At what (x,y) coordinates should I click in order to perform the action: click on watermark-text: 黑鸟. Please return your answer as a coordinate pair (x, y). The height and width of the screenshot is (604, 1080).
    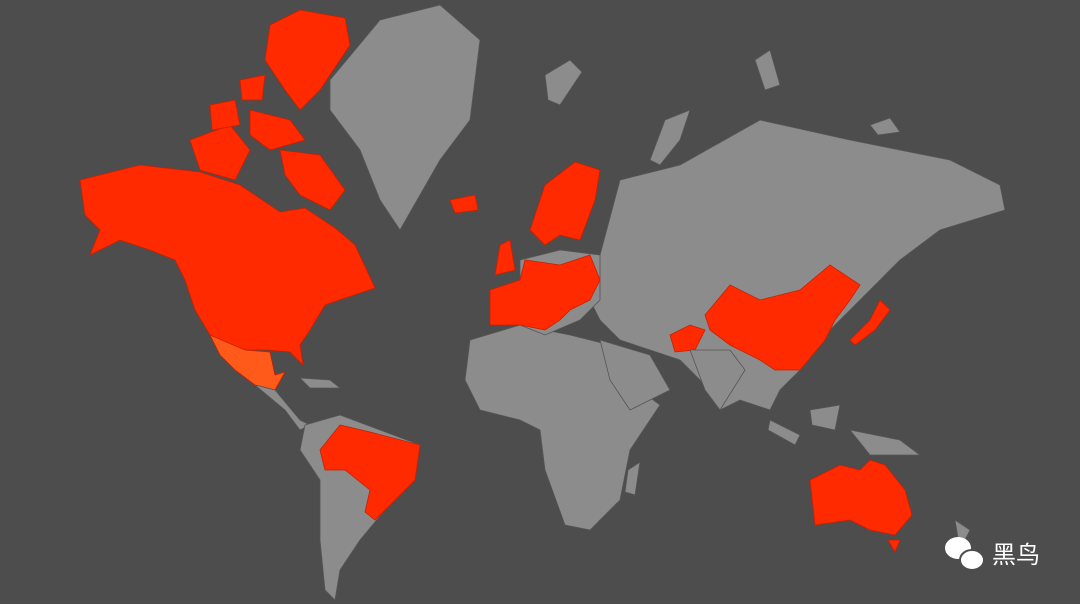
    Looking at the image, I should click on (1016, 555).